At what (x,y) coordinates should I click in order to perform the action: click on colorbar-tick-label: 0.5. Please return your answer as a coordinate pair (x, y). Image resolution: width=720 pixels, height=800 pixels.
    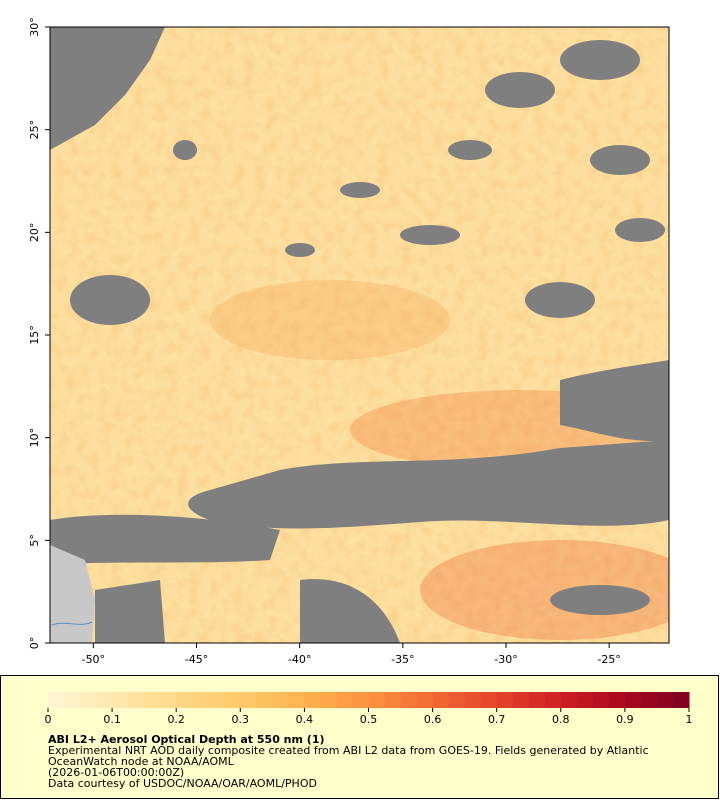
    Looking at the image, I should click on (369, 719).